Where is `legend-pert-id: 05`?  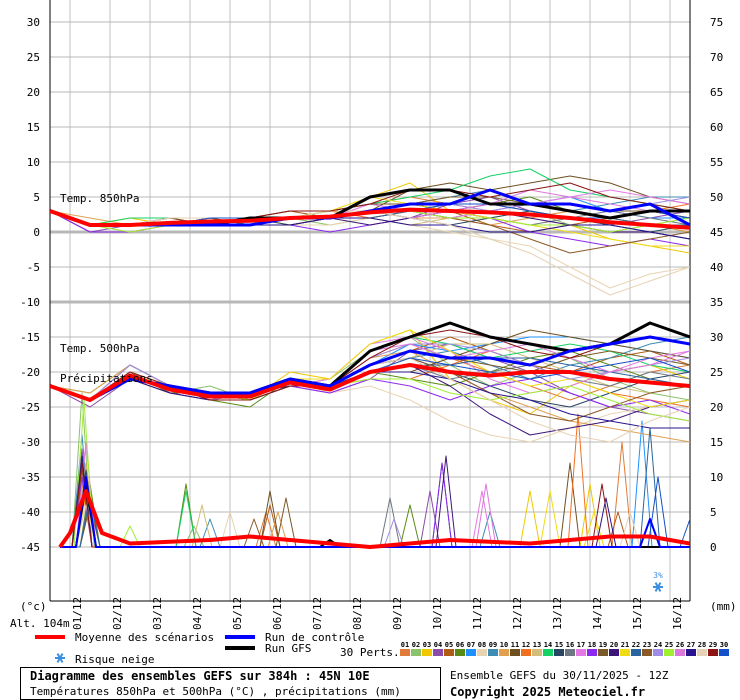 legend-pert-id: 05 is located at coordinates (449, 645).